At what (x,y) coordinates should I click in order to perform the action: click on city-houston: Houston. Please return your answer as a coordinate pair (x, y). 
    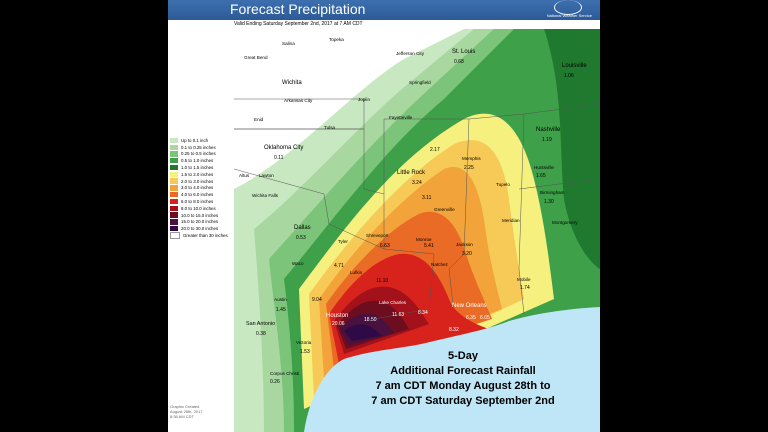
    Looking at the image, I should click on (337, 316).